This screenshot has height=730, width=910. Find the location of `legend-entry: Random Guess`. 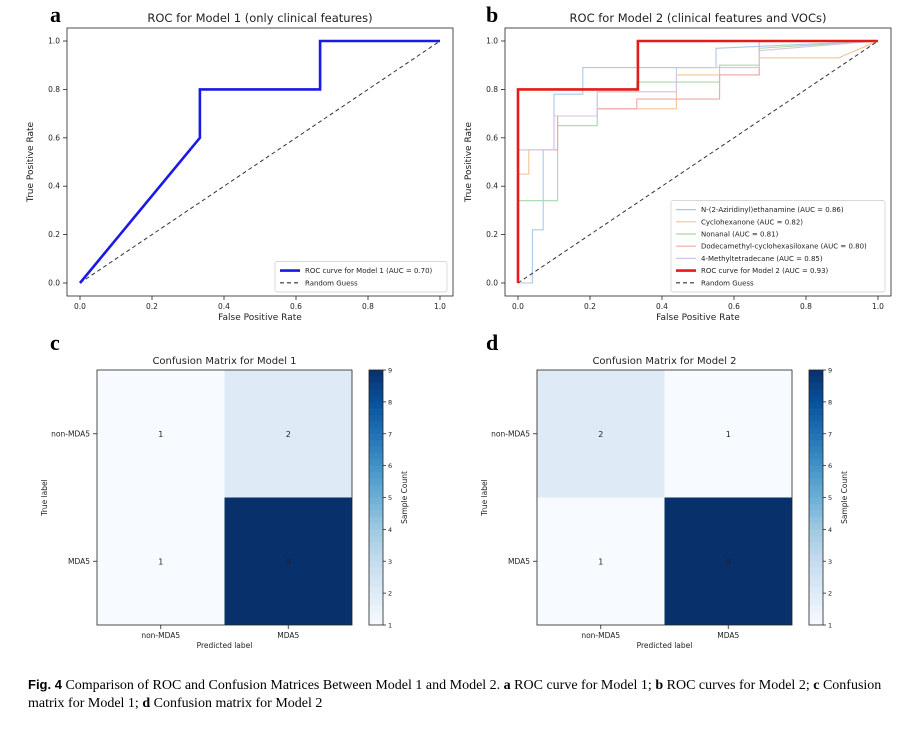

legend-entry: Random Guess is located at coordinates (331, 283).